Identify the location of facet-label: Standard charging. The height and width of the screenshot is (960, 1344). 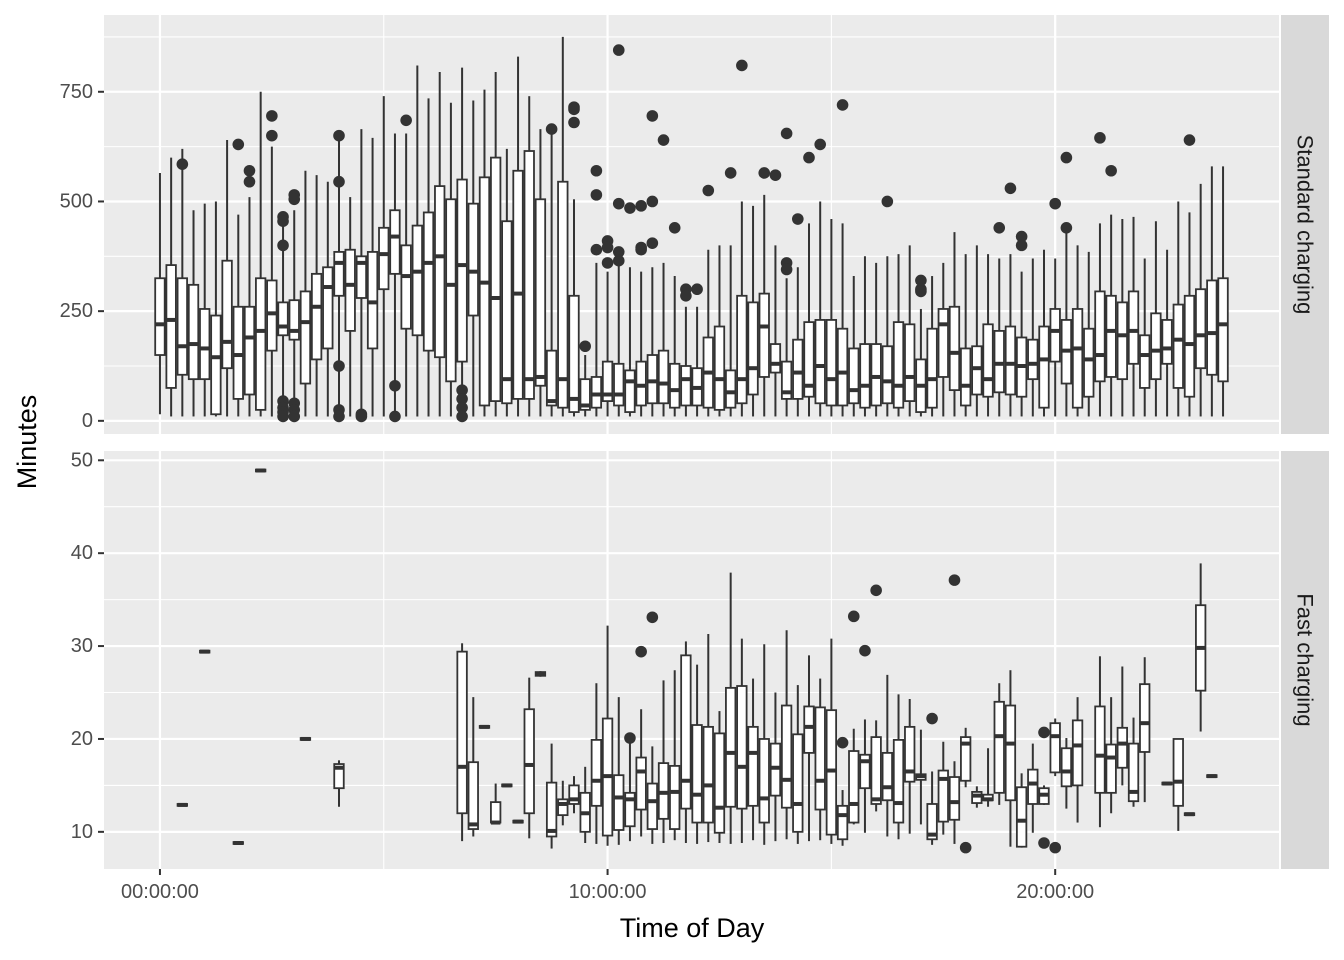
(1305, 225).